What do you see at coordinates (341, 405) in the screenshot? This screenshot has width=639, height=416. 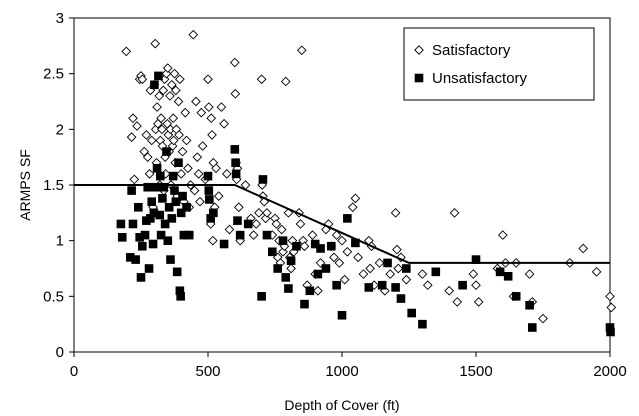 I see `x-axis-title: Depth of Cover (ft)` at bounding box center [341, 405].